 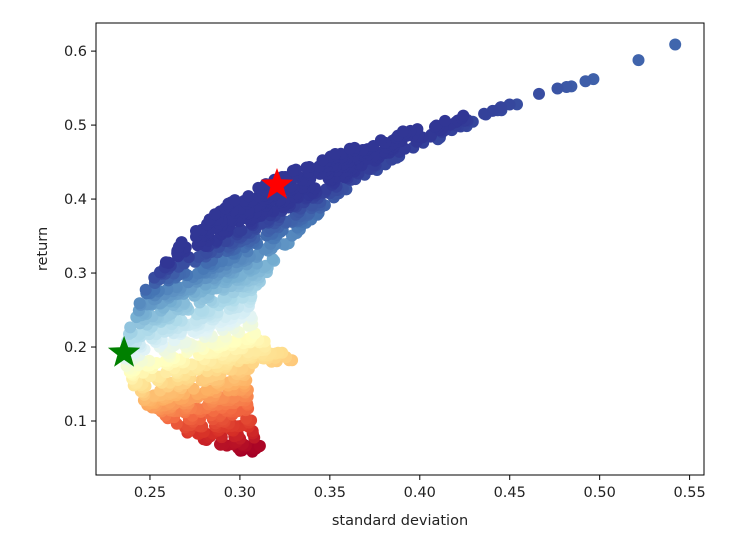 I want to click on y-tick-label: 0.6, so click(x=75, y=52).